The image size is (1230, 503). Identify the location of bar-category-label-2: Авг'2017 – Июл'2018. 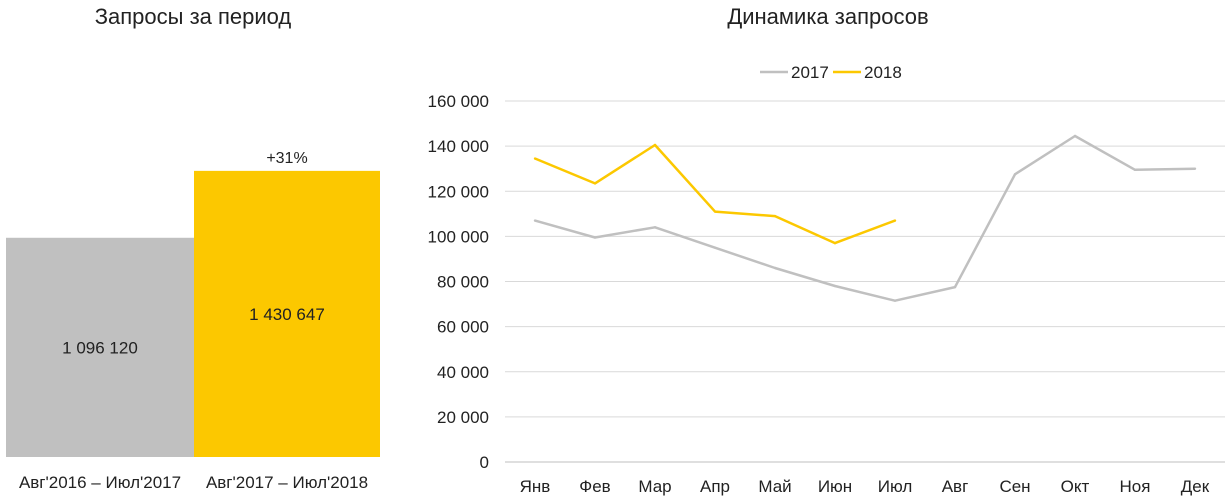
(287, 482).